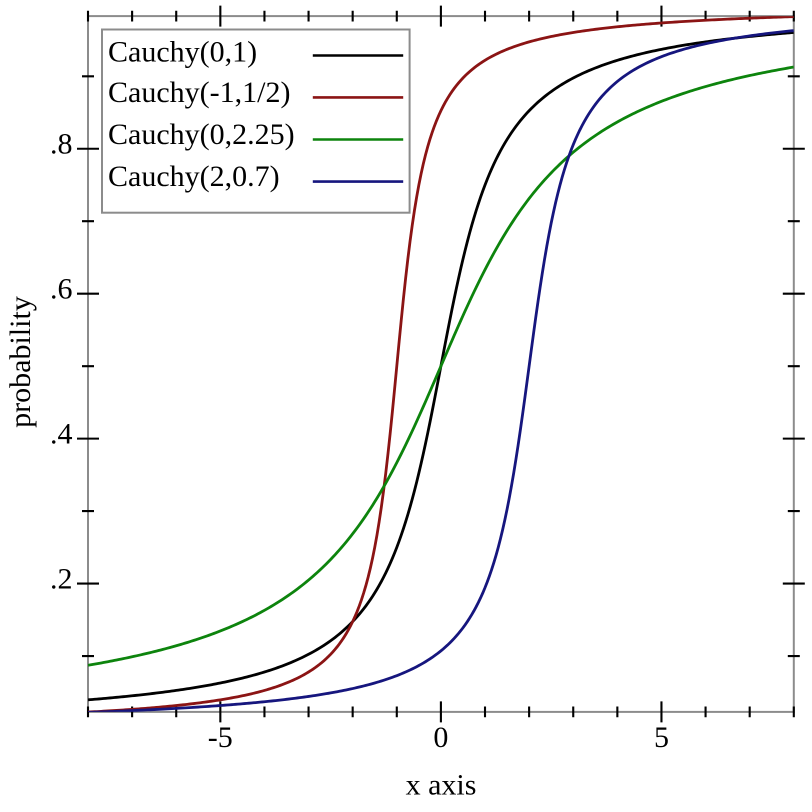  I want to click on svg-text: probability, so click(20, 362).